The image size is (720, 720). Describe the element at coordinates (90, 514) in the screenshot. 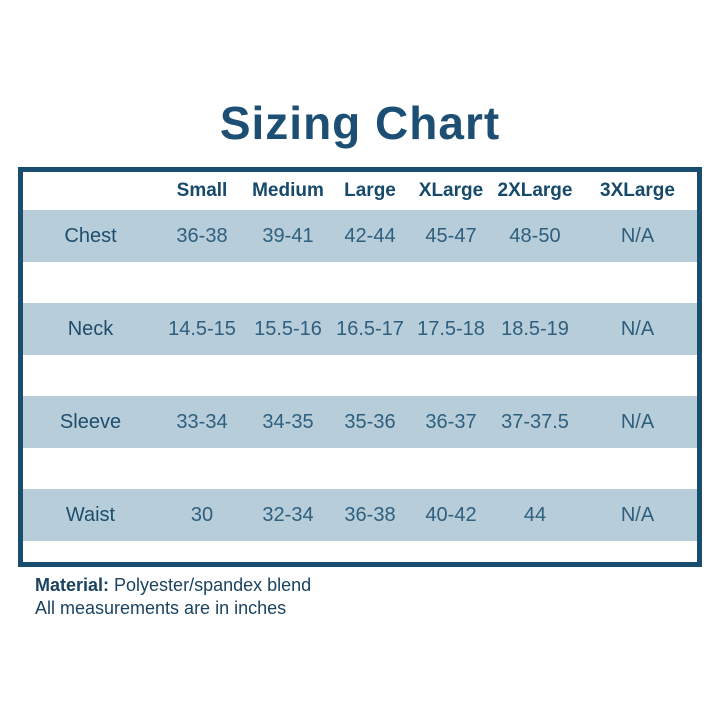

I see `row-label: Waist` at that location.